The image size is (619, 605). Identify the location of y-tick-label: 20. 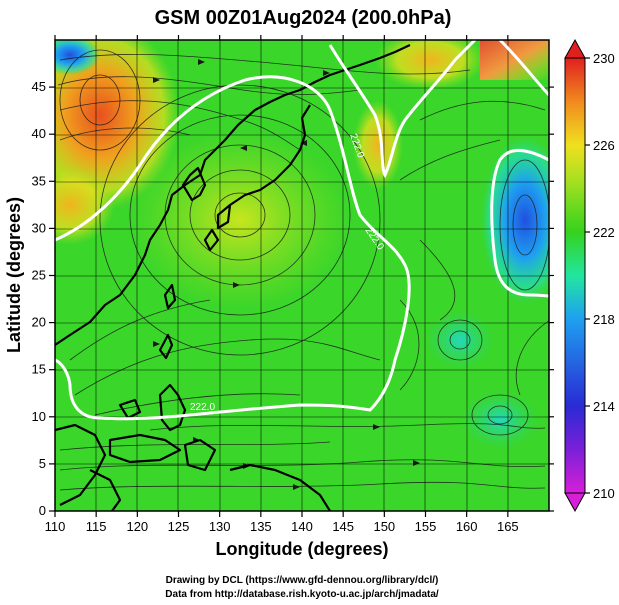
(39, 322).